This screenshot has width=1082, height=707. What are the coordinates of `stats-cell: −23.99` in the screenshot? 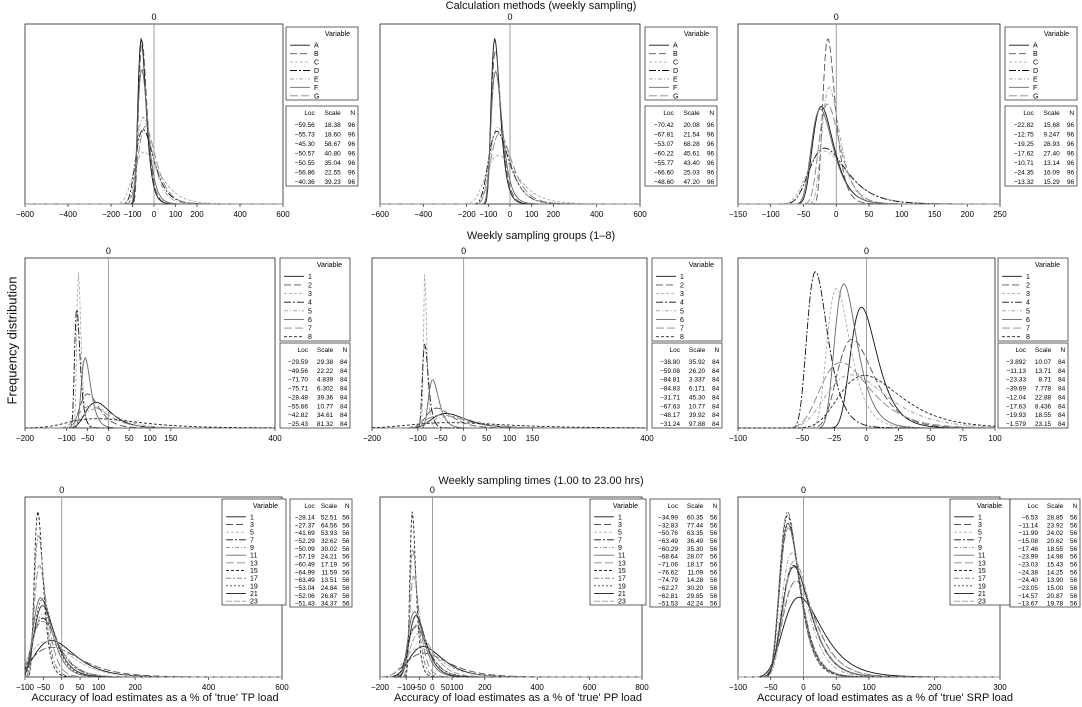 It's located at (1028, 557).